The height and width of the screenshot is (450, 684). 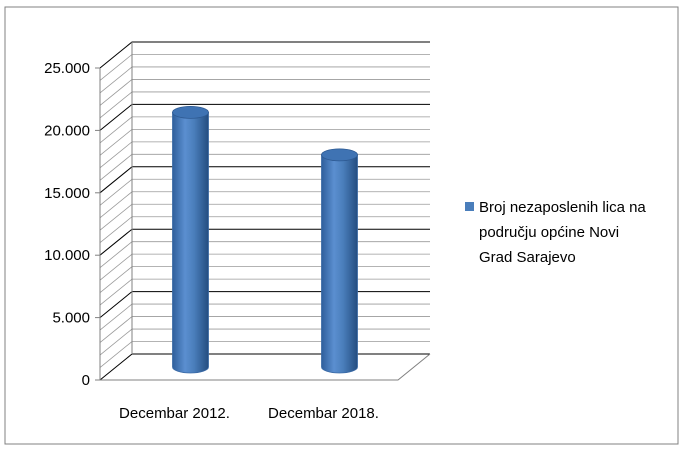 I want to click on x-category-label: Decembar 2012., so click(x=174, y=413).